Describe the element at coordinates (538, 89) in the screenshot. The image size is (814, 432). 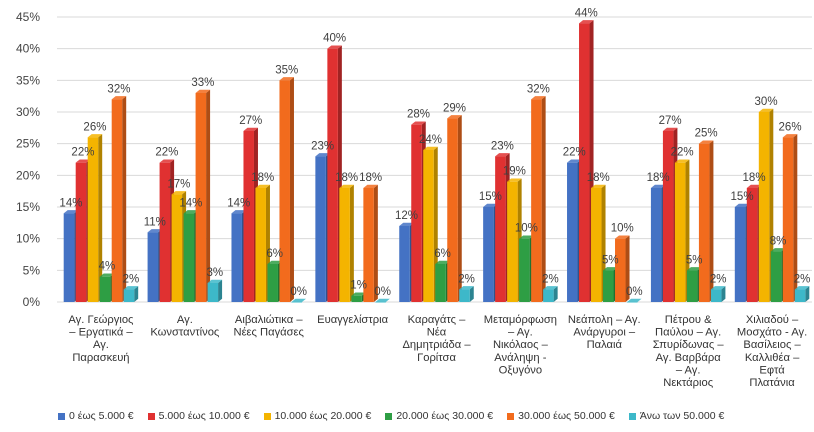
I see `data-label: 32%` at that location.